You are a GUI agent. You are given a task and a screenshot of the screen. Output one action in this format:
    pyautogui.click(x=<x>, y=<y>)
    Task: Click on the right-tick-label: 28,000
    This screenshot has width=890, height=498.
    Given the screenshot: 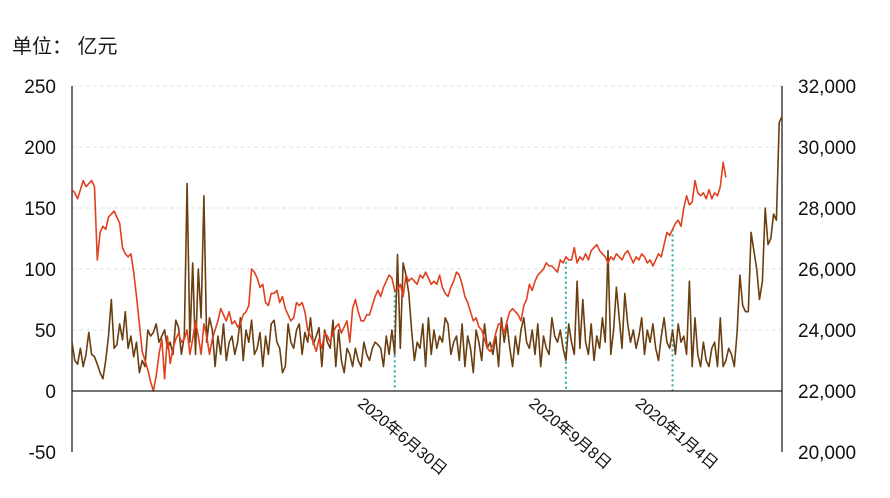 What is the action you would take?
    pyautogui.click(x=827, y=209)
    